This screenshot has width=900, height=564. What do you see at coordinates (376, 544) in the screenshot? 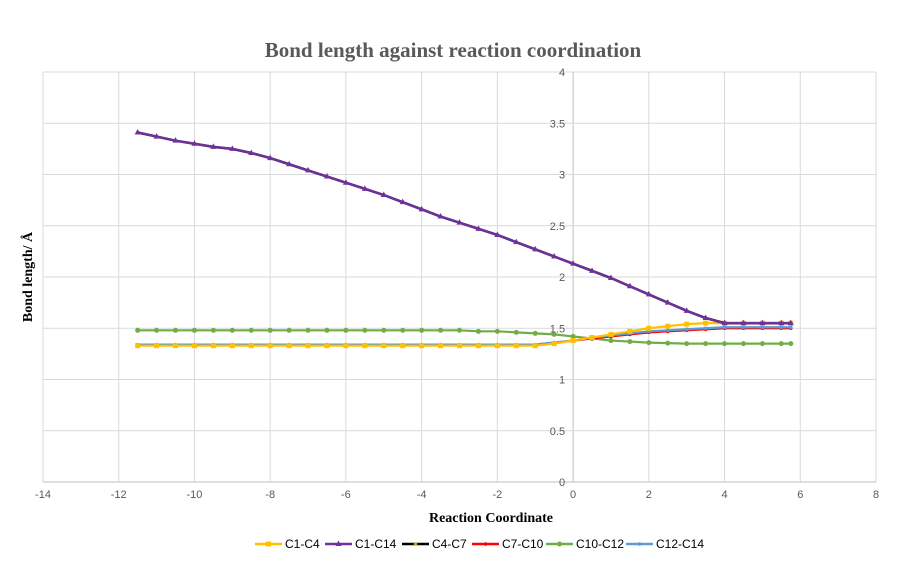
I see `legend-label: C1-C14` at bounding box center [376, 544].